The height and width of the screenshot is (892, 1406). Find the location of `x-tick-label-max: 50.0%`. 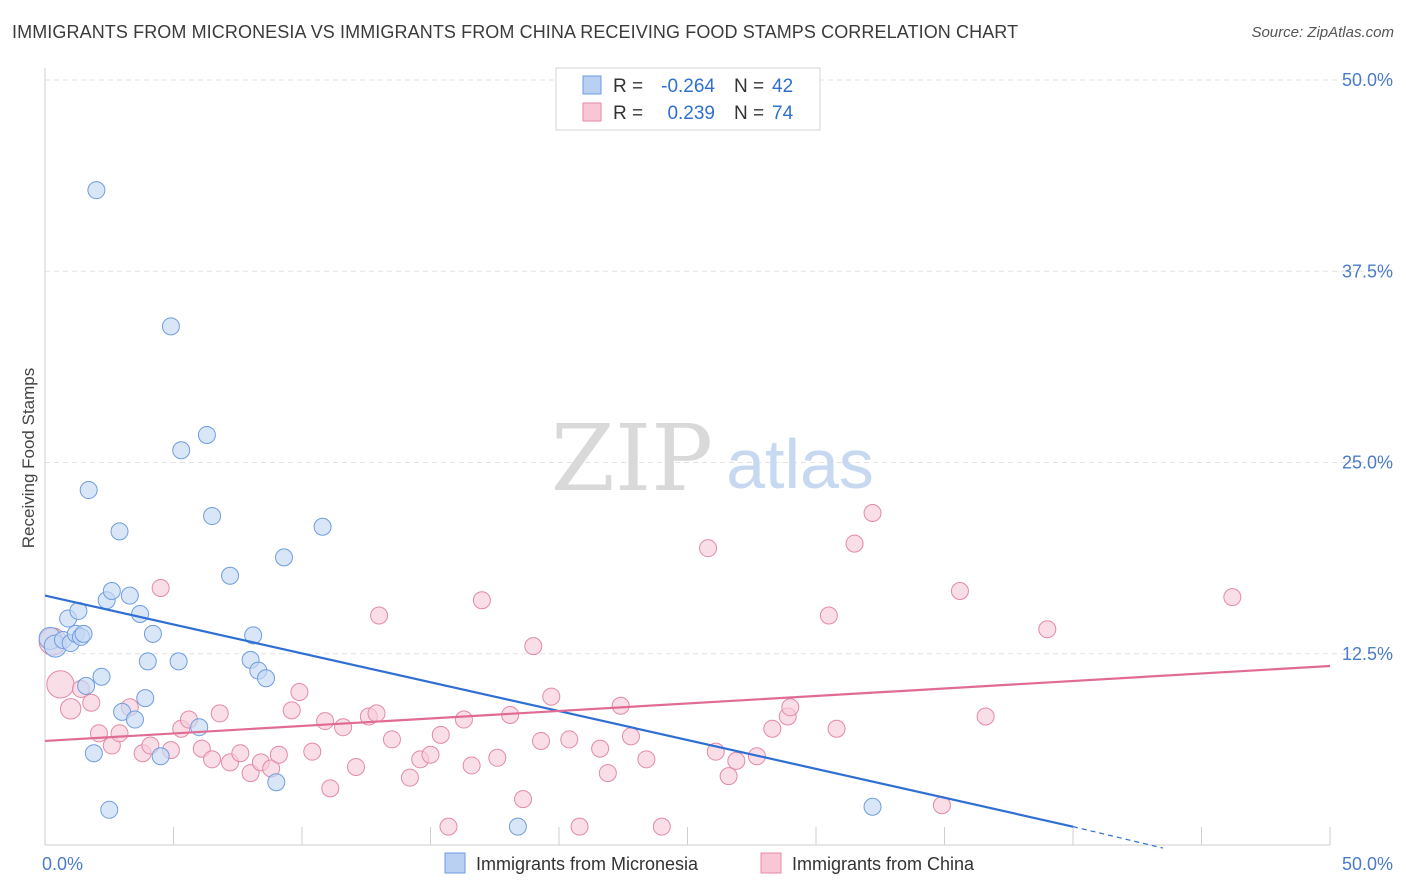

x-tick-label-max: 50.0% is located at coordinates (1367, 864).